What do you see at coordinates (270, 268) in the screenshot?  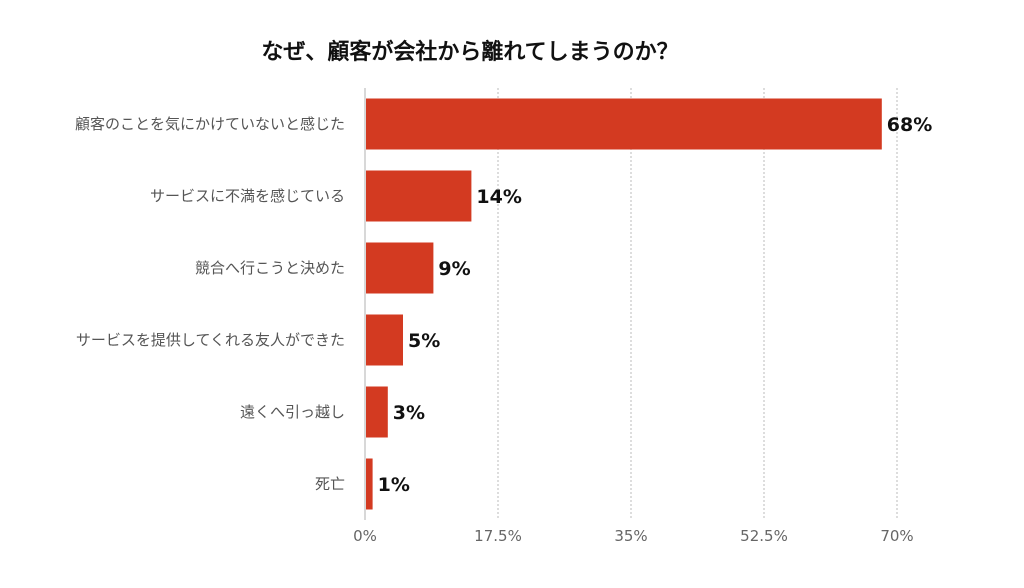 I see `category-label: 競合へ行こうと決めた` at bounding box center [270, 268].